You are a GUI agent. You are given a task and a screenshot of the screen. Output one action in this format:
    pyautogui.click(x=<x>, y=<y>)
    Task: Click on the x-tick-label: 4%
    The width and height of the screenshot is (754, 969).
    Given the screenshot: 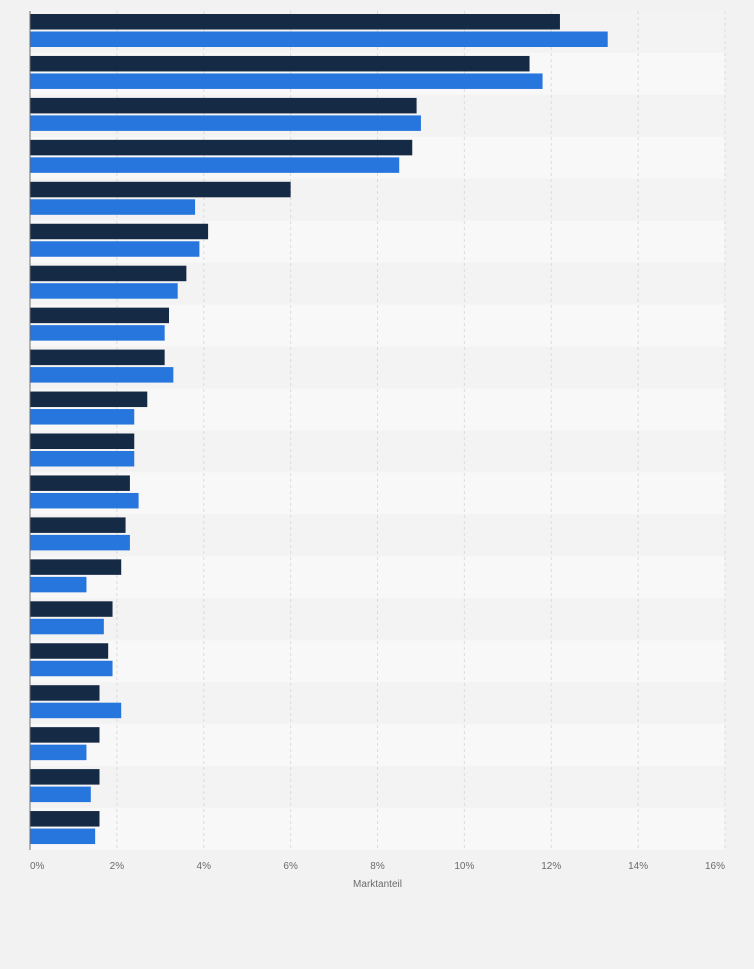 What is the action you would take?
    pyautogui.click(x=204, y=866)
    